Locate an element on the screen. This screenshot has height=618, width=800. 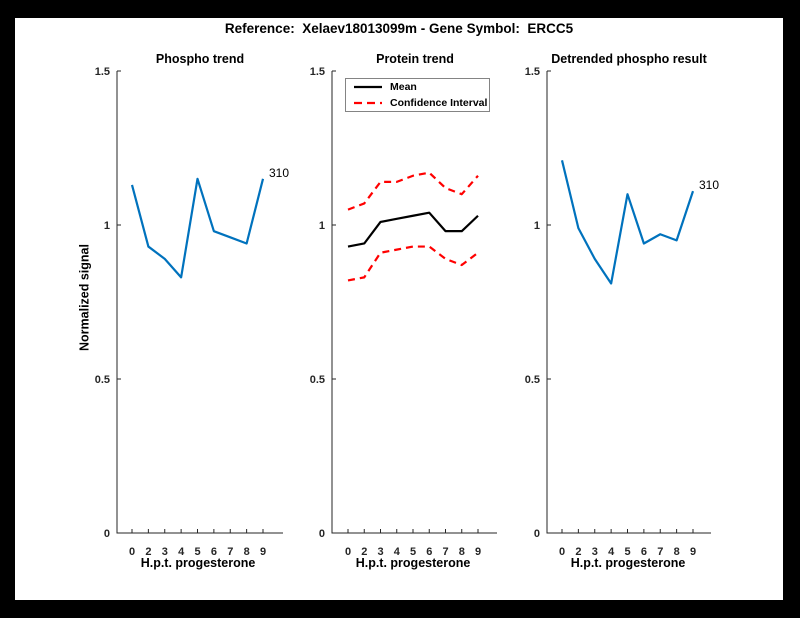
x-axis-label-1: H.p.t. progesterone is located at coordinates (198, 563).